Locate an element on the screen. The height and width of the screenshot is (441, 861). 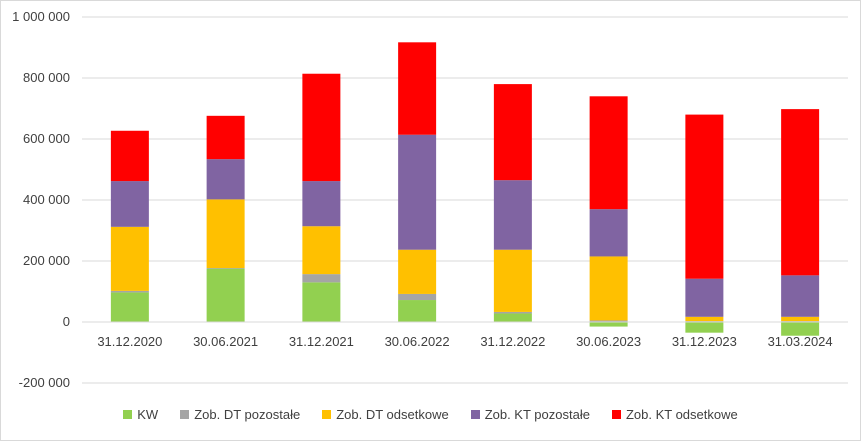
x-tick-label: 30.06.2021 is located at coordinates (225, 341).